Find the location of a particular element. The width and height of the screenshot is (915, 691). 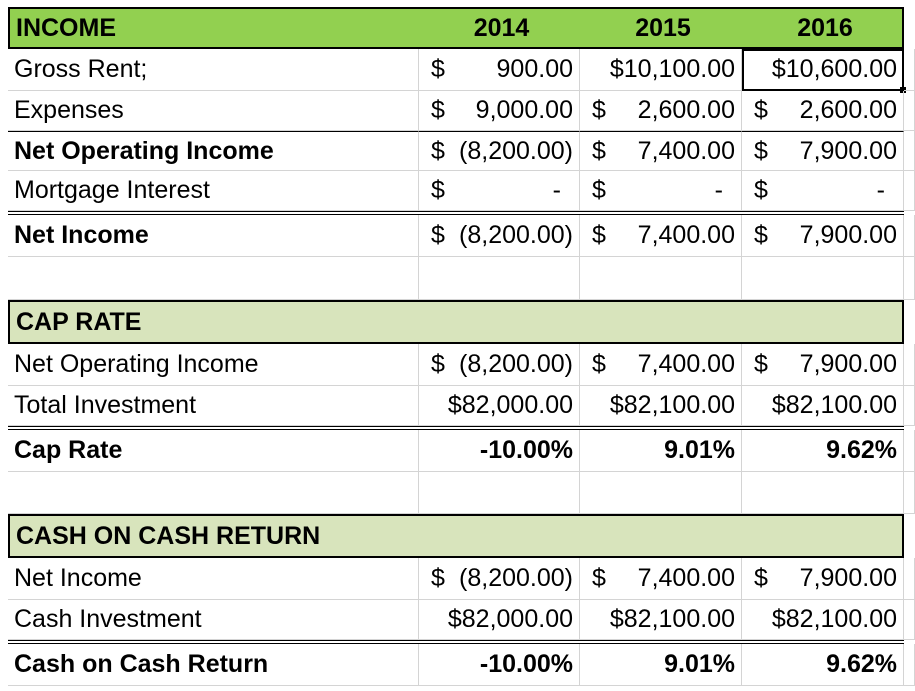

value-cell-2014: $ 900.00 is located at coordinates (499, 70).